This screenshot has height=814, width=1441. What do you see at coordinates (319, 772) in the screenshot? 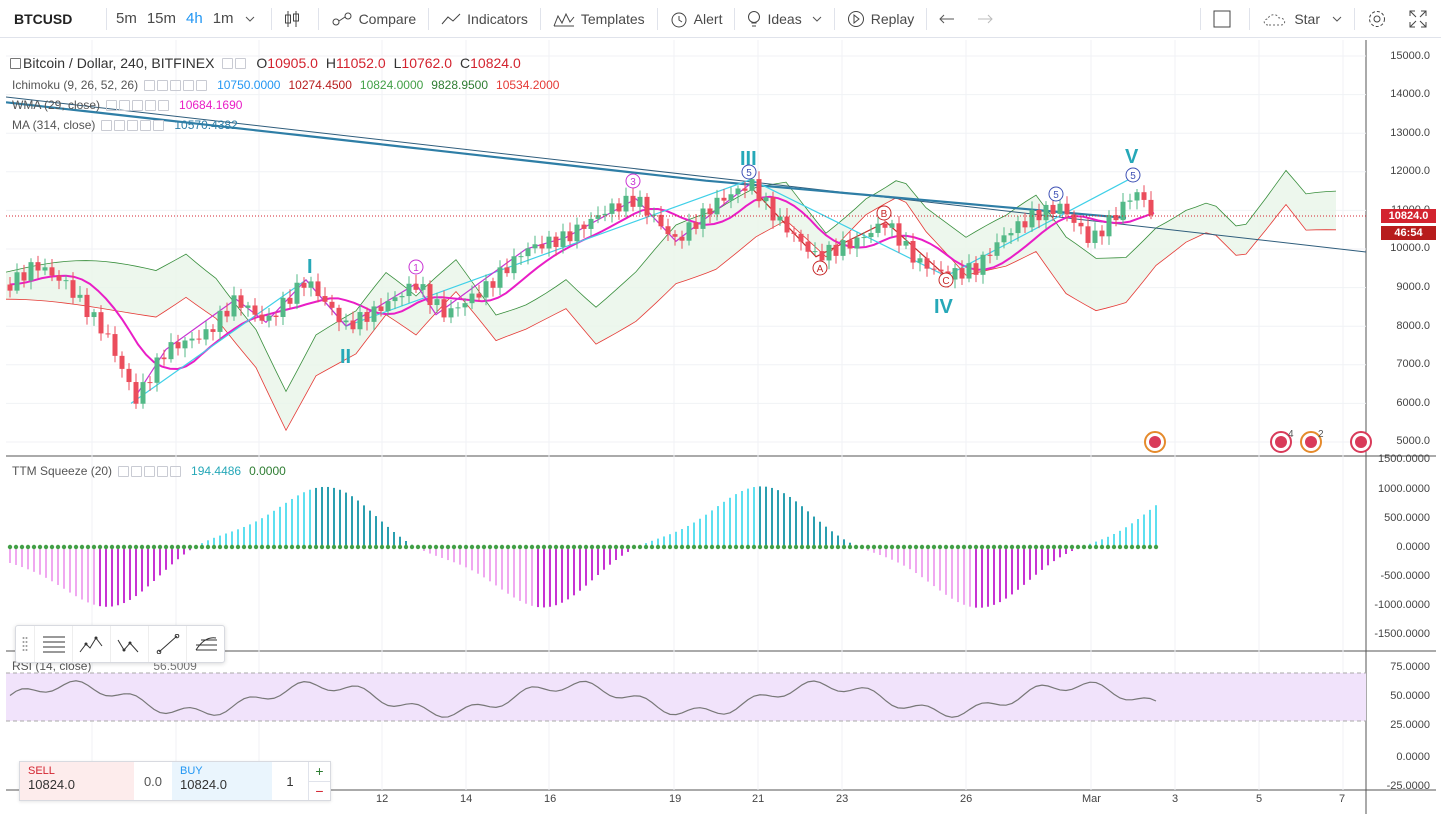
I see `quantity-increase-button: +` at bounding box center [319, 772].